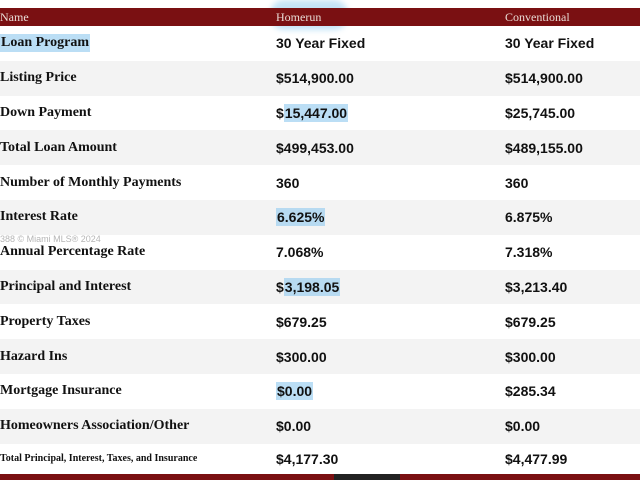 The height and width of the screenshot is (480, 640). What do you see at coordinates (288, 182) in the screenshot?
I see `homerun-value: 360` at bounding box center [288, 182].